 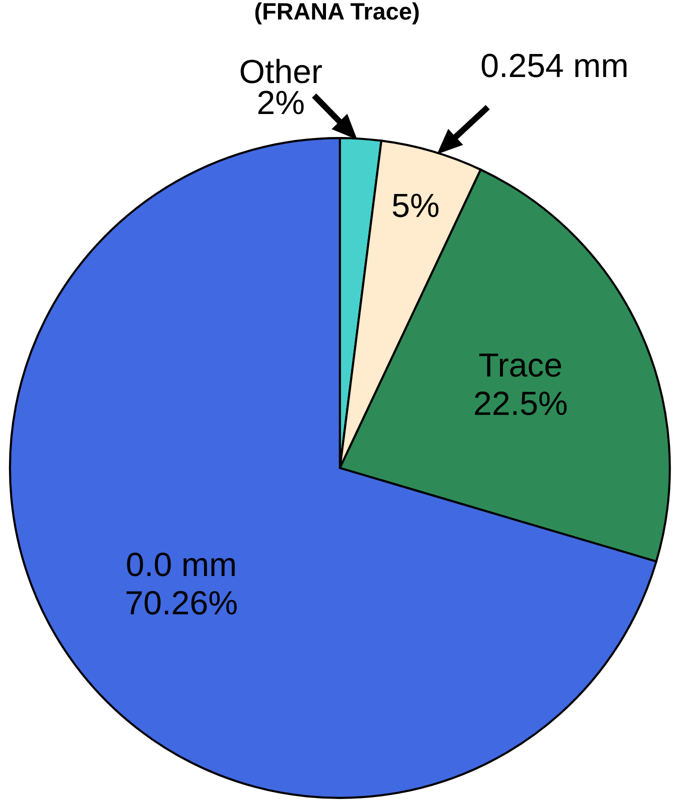 I want to click on slice-label: 0.254 mm, so click(x=554, y=66).